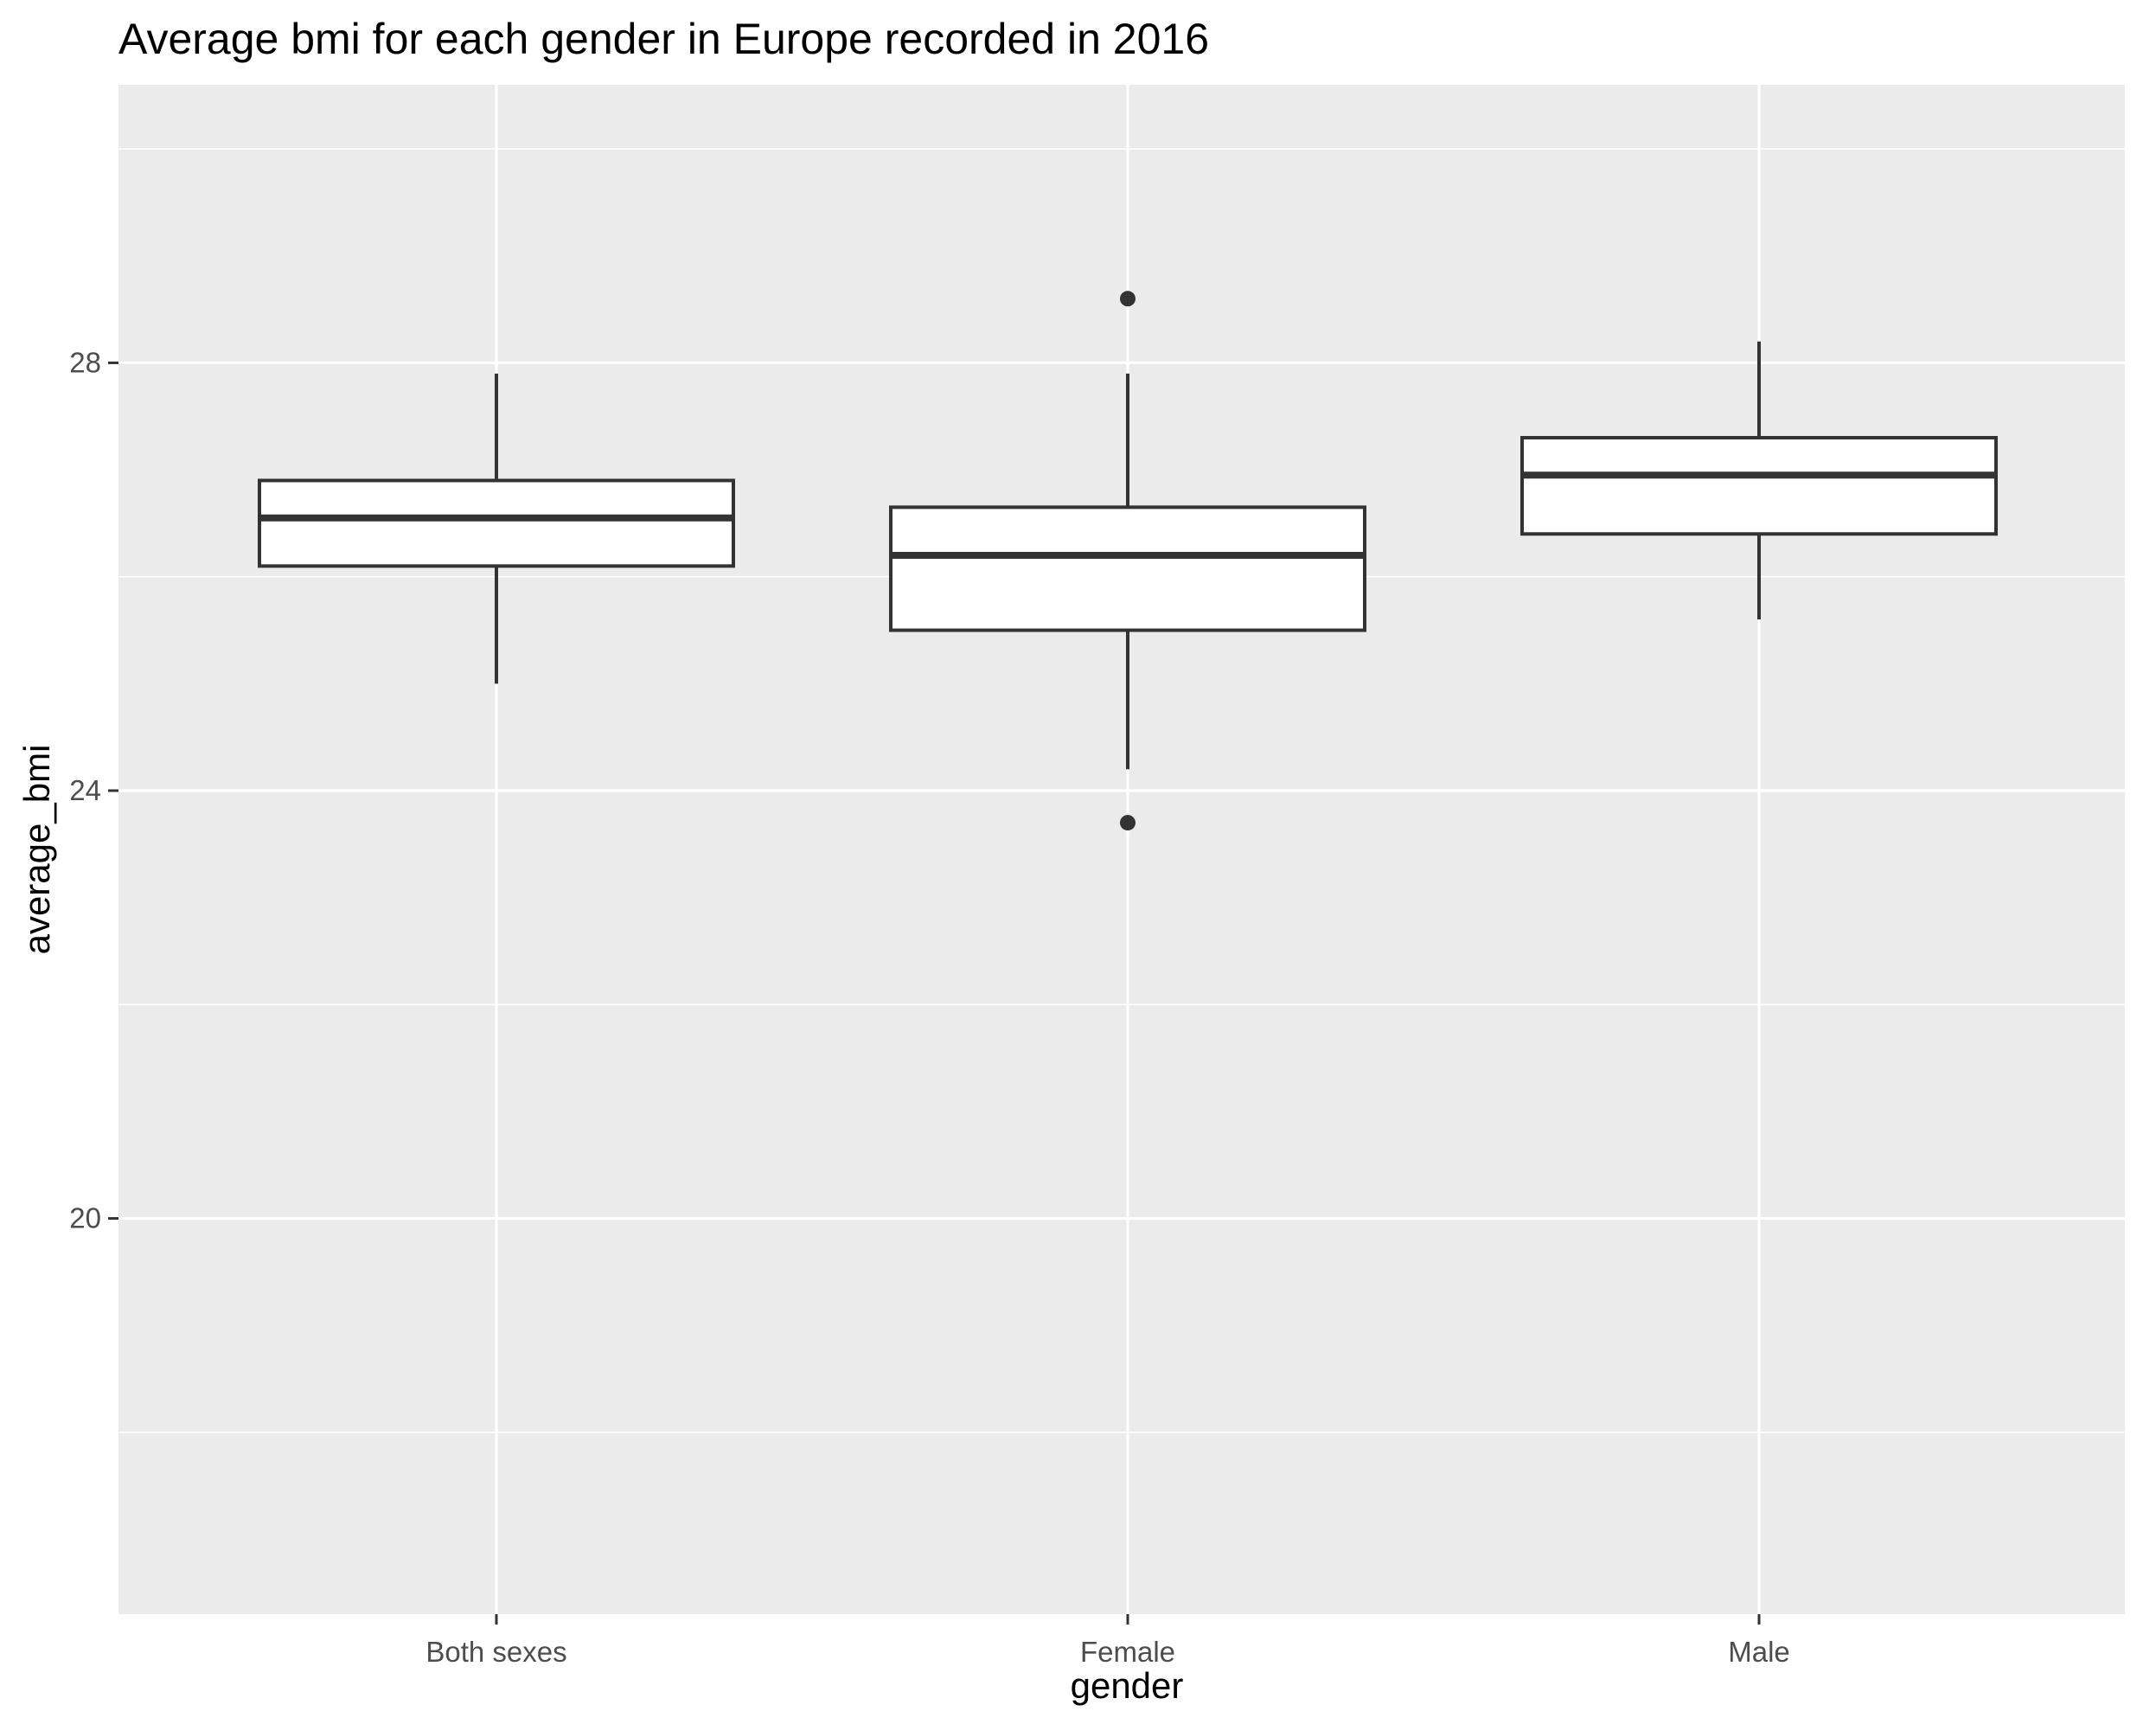  I want to click on x-tick-label: Male, so click(1759, 1652).